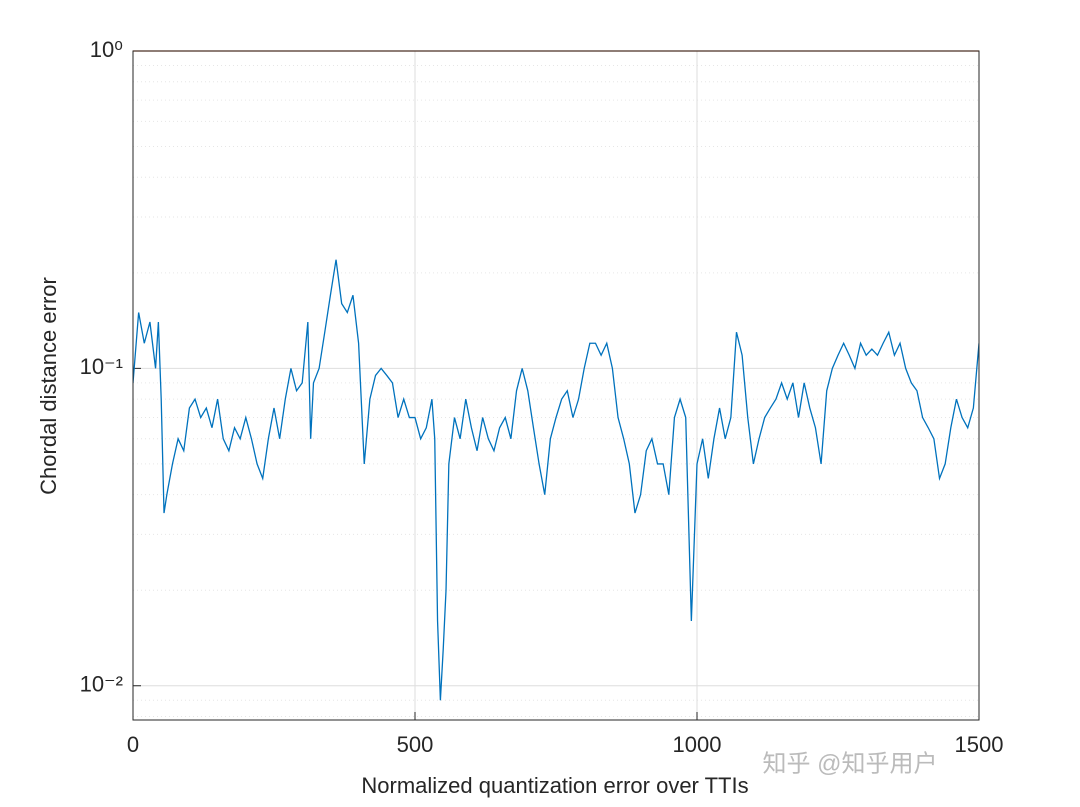  What do you see at coordinates (101, 366) in the screenshot?
I see `y-tick-label: 10⁻¹` at bounding box center [101, 366].